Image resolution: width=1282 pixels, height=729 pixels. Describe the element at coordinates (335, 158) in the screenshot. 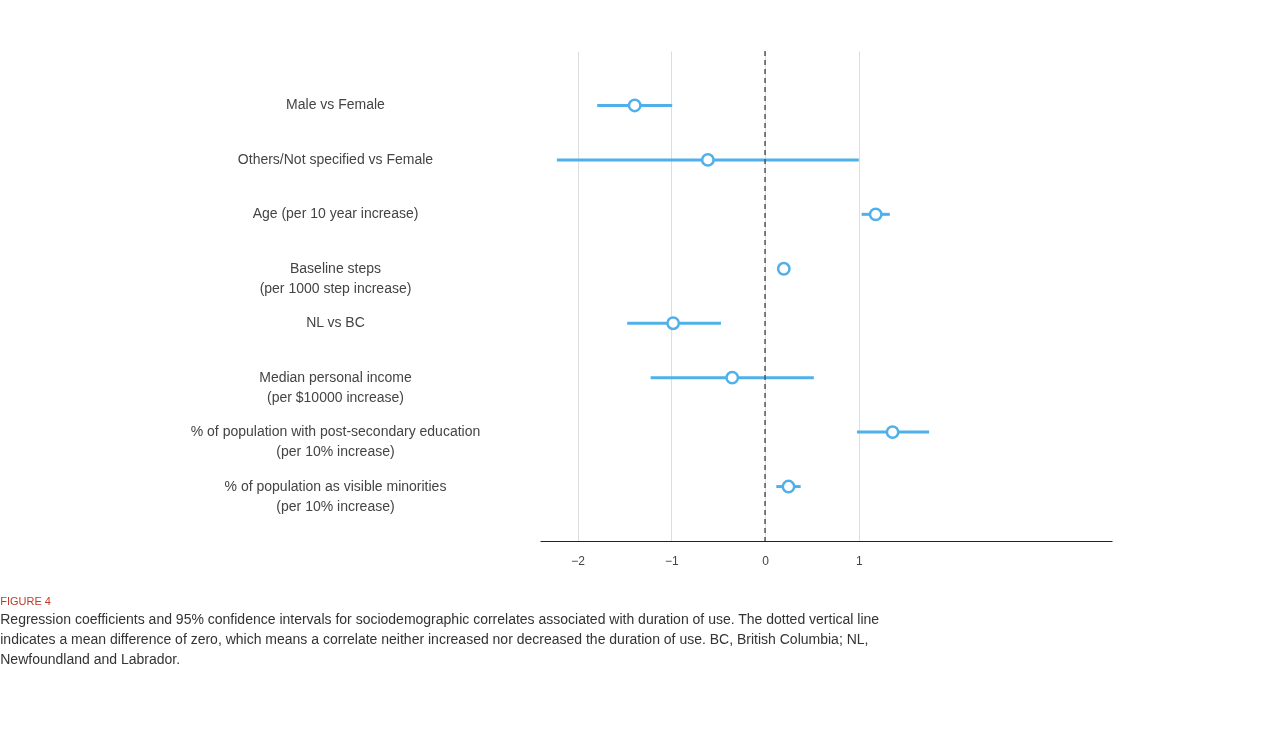

I see `y-tick-label: Others/Not specified vs Female` at that location.